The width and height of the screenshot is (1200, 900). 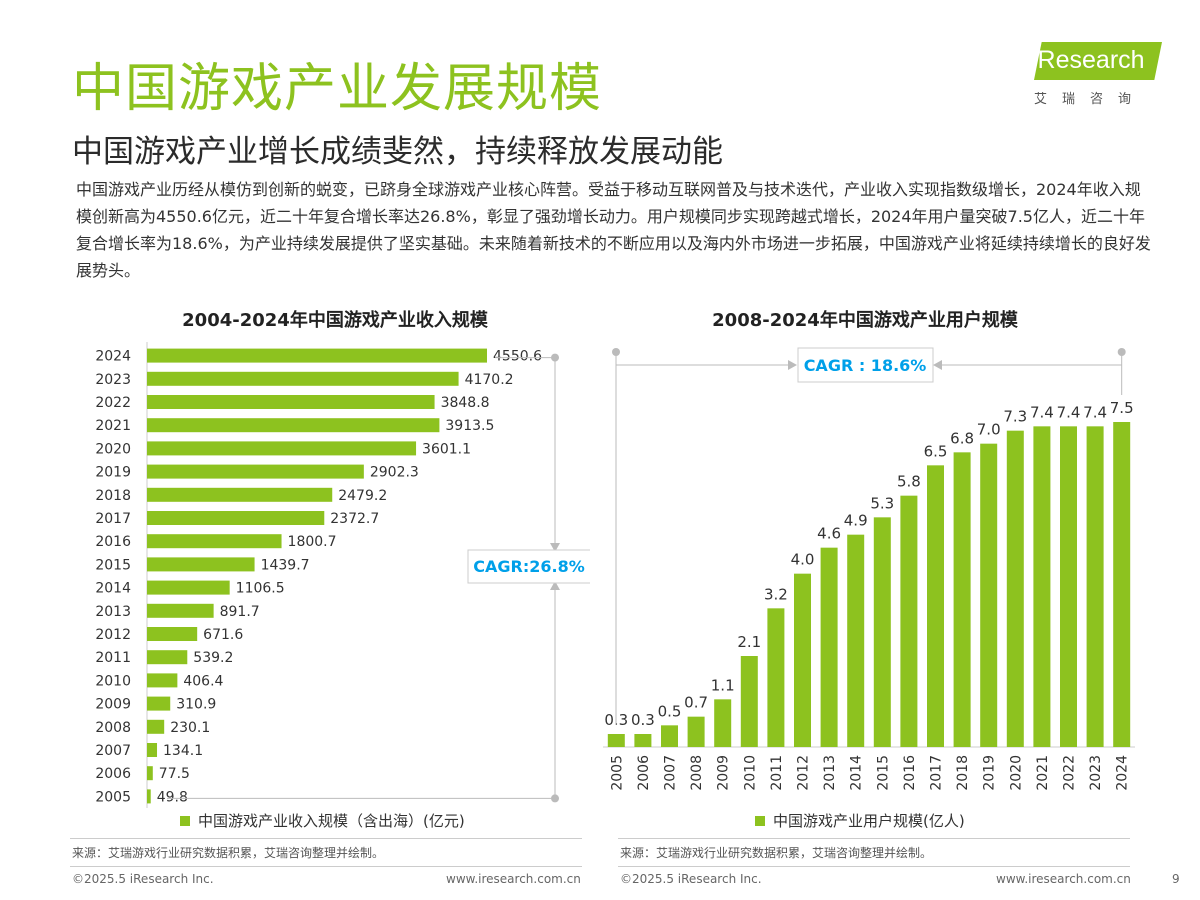 I want to click on data-label: 3913.5, so click(x=469, y=426).